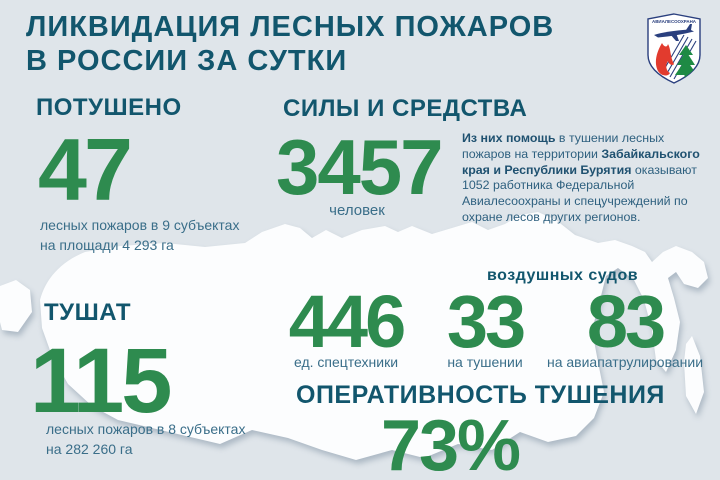  I want to click on in-progress-caption-line1: лесных пожаров в 8 субъектах, so click(146, 429).